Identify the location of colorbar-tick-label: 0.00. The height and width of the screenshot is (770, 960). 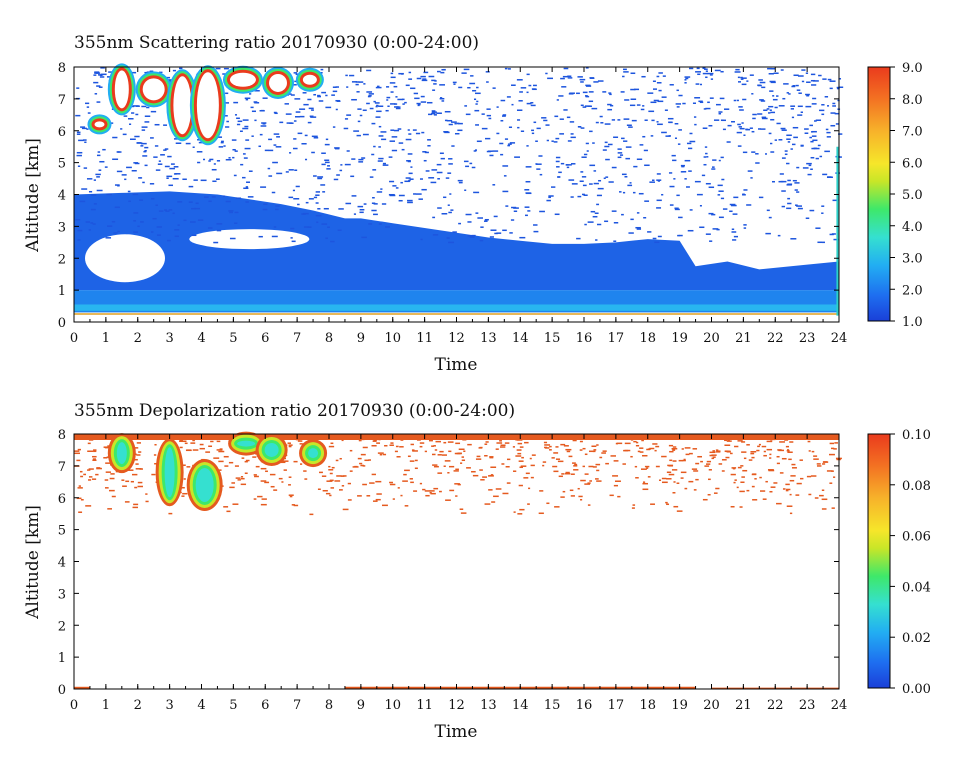
(916, 689).